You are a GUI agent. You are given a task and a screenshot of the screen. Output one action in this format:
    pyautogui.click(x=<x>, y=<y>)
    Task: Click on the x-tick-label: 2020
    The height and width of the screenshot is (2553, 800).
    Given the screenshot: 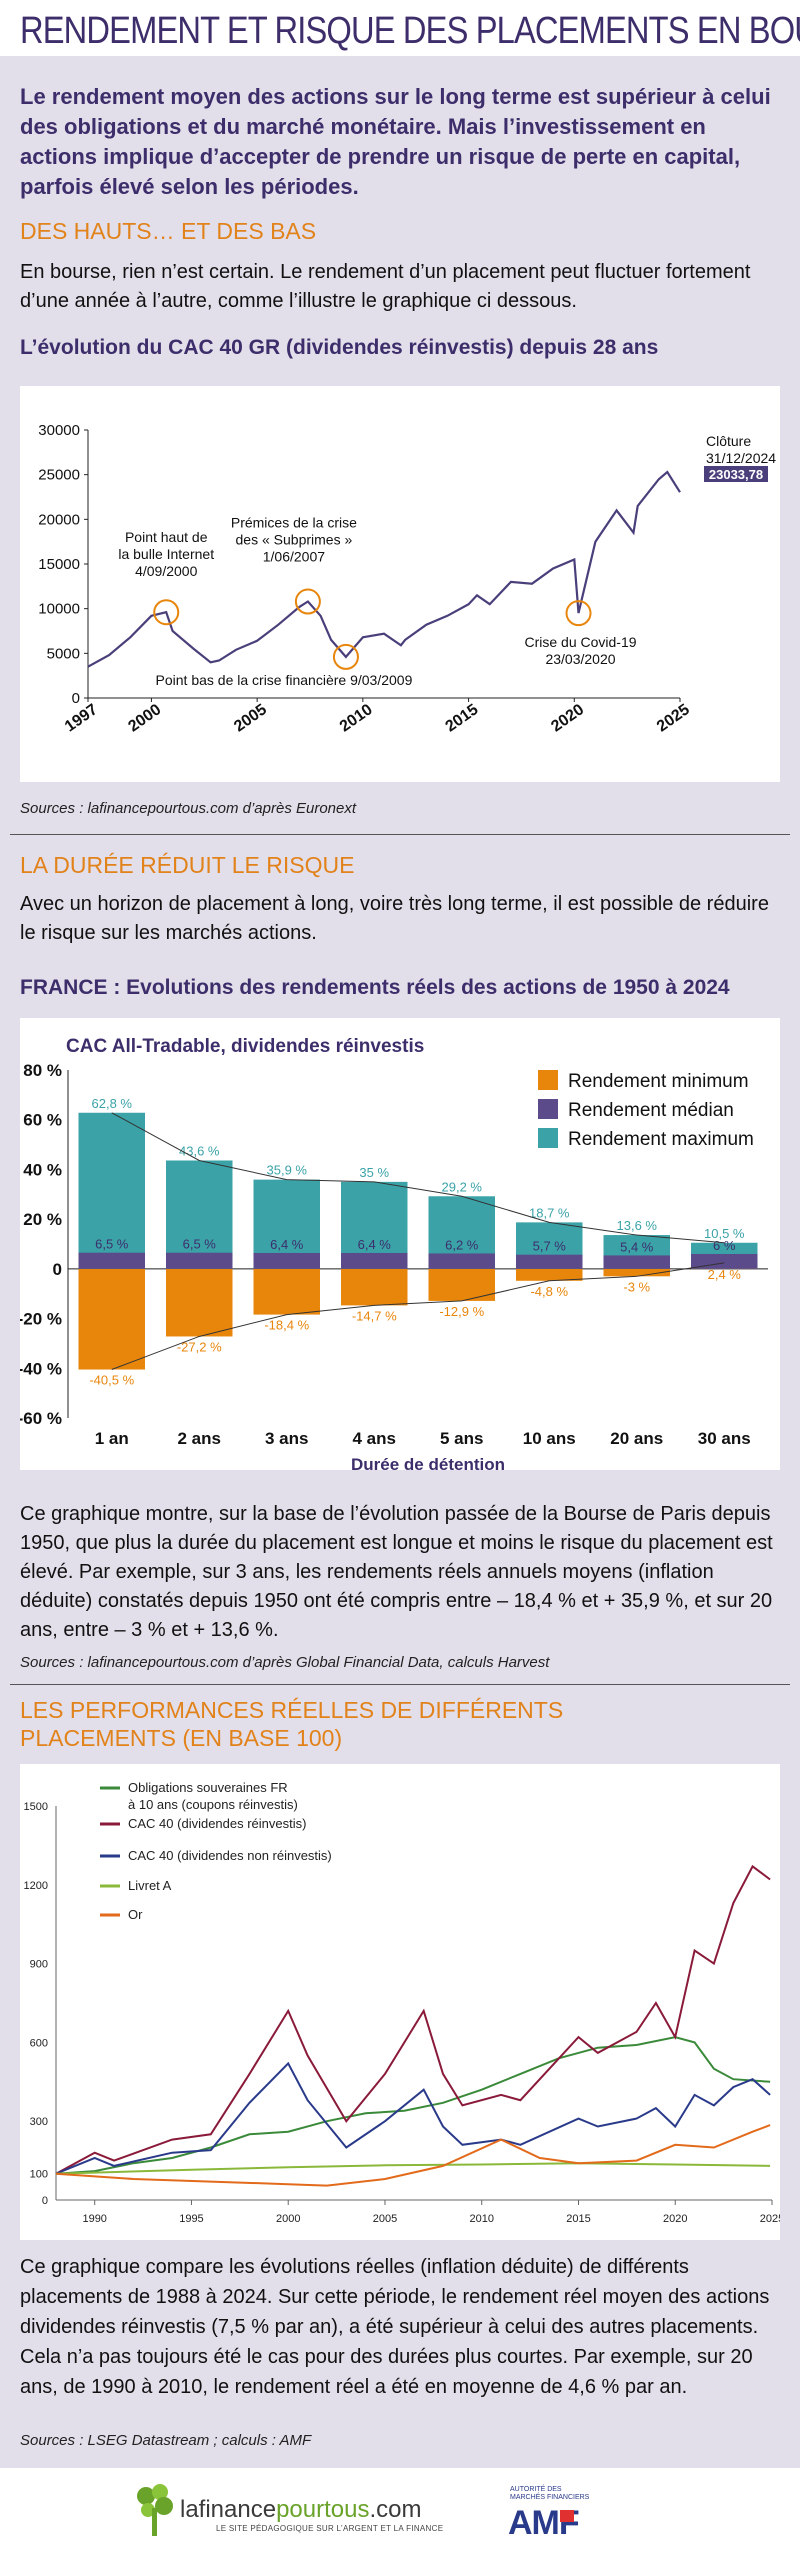 What is the action you would take?
    pyautogui.click(x=567, y=718)
    